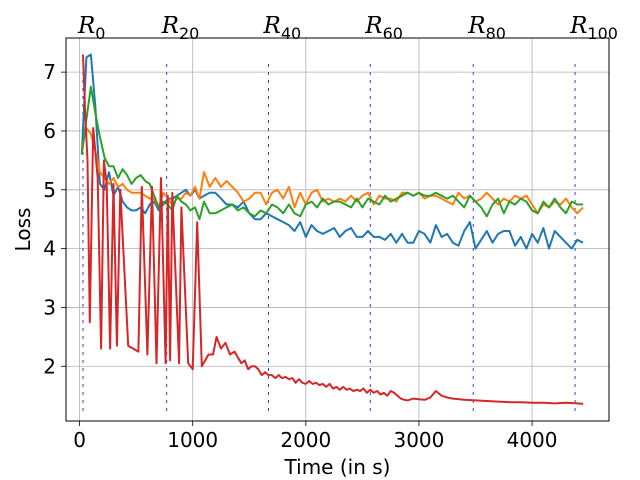 The height and width of the screenshot is (480, 640). I want to click on round-label: R0, so click(91, 28).